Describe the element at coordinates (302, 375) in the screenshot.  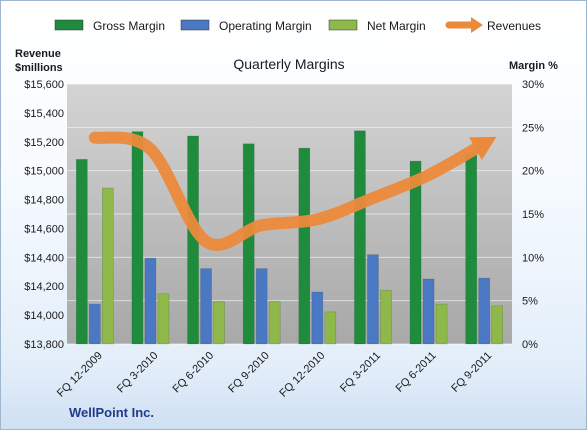
I see `x-tick-label: FQ 12-2010` at that location.